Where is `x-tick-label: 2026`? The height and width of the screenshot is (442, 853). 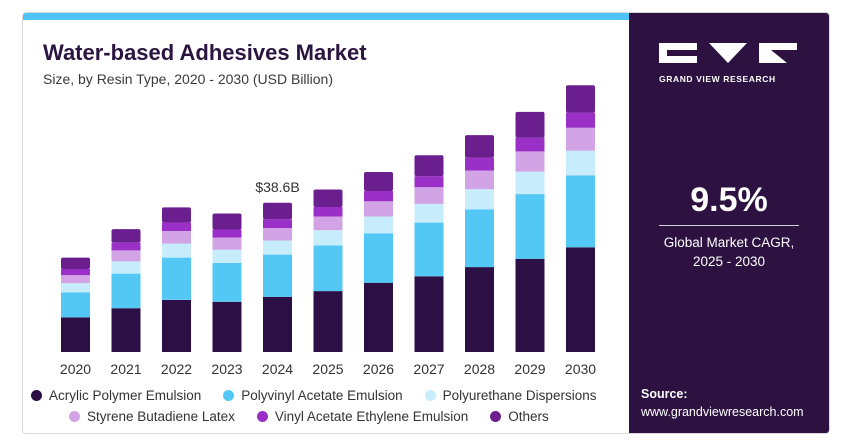
x-tick-label: 2026 is located at coordinates (378, 369).